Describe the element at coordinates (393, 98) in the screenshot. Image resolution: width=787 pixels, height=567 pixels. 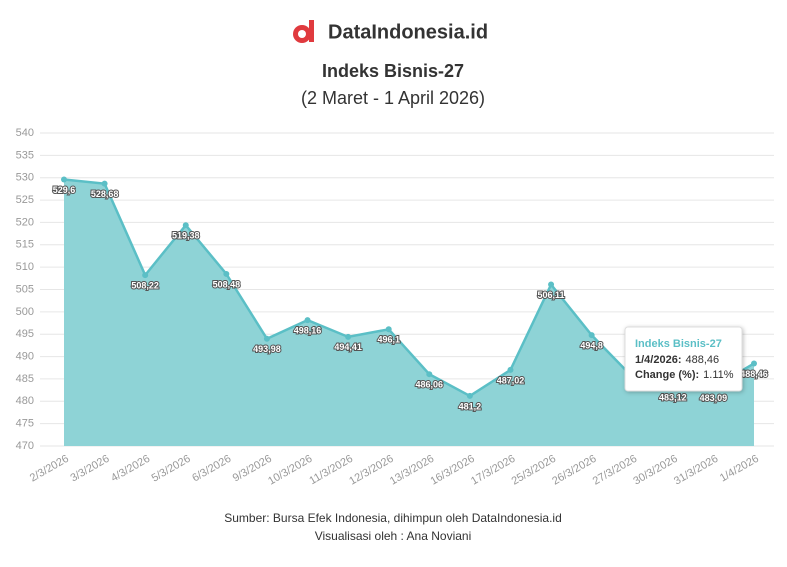
I see `chart-subtitle: (2 Maret - 1 April 2026)` at that location.